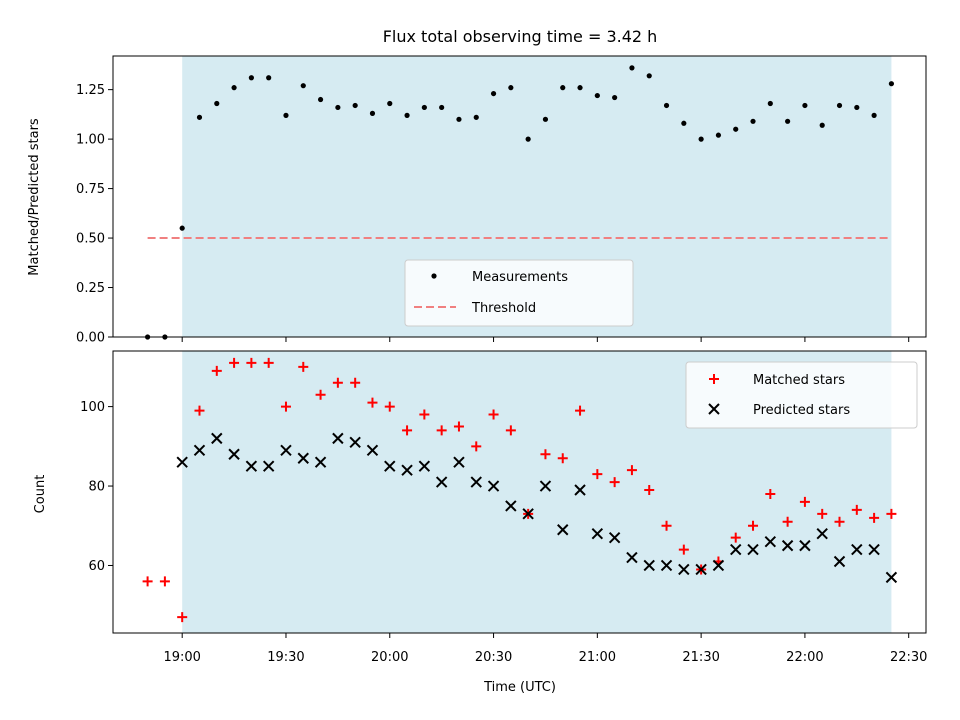 The width and height of the screenshot is (960, 720). Describe the element at coordinates (90, 90) in the screenshot. I see `y-tick-label: 1.25` at that location.